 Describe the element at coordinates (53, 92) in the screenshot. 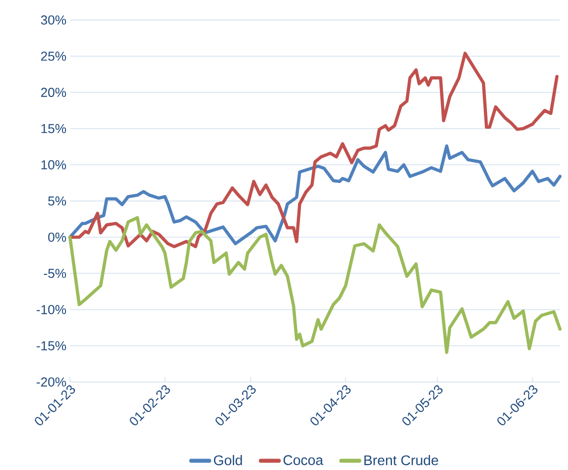

I see `y-tick-label: 20%` at that location.